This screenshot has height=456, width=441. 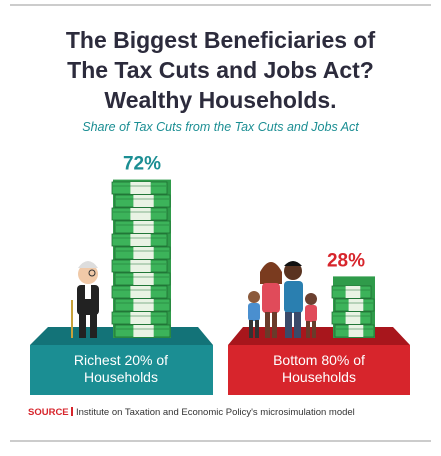 I want to click on category-label: Bottom 80% of Households, so click(x=319, y=368).